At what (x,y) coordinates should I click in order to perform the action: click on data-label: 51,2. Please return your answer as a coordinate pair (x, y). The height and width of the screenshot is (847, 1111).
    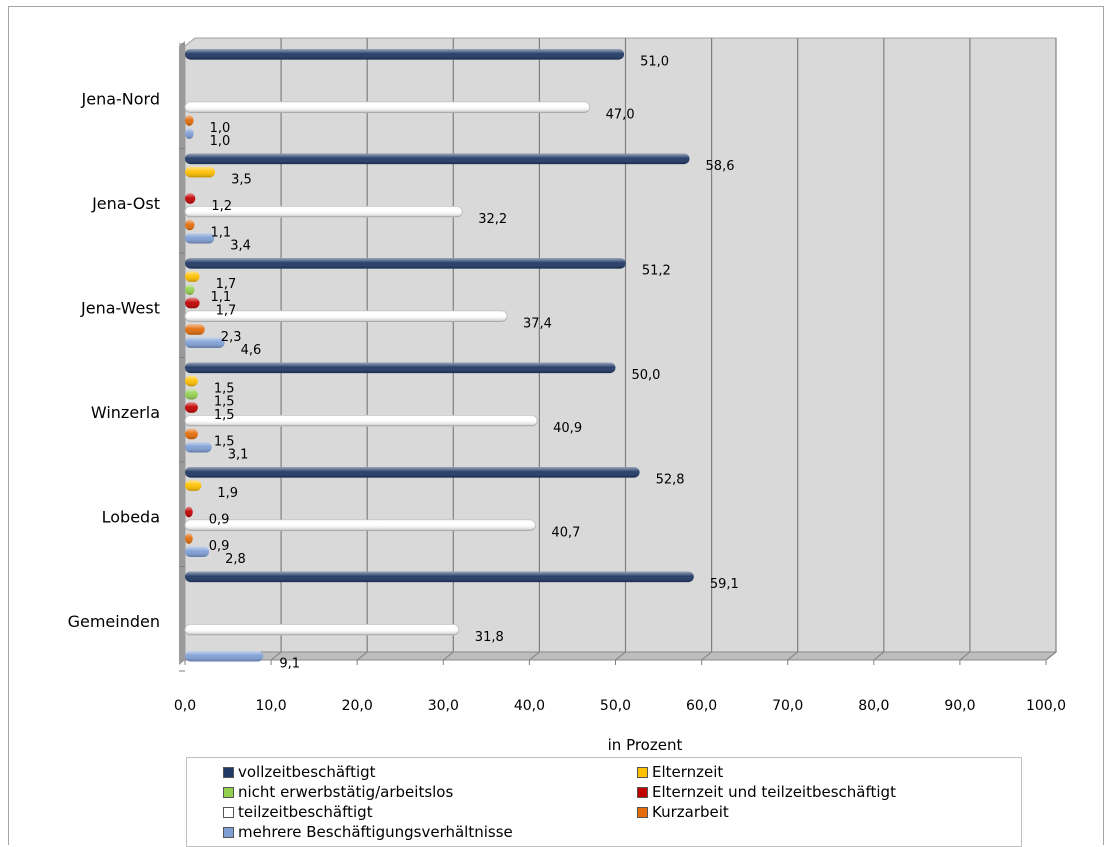
    Looking at the image, I should click on (656, 271).